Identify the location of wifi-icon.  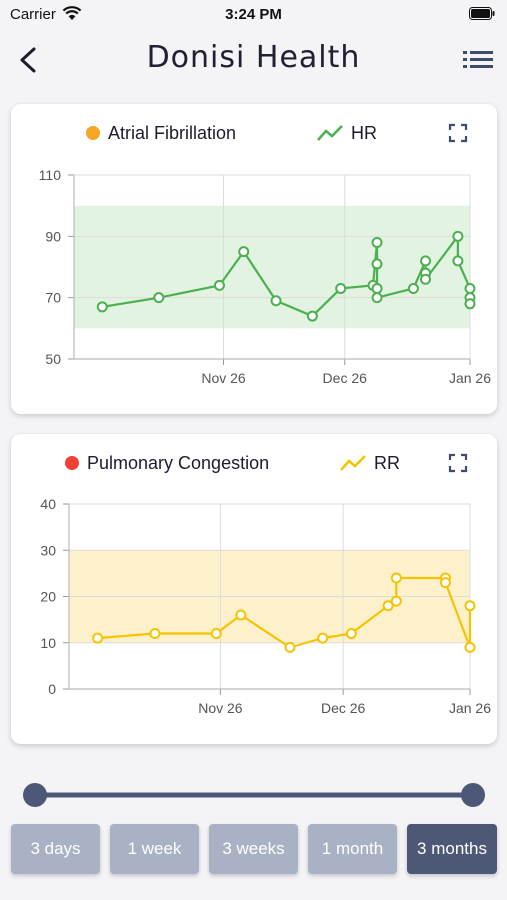
(72, 13).